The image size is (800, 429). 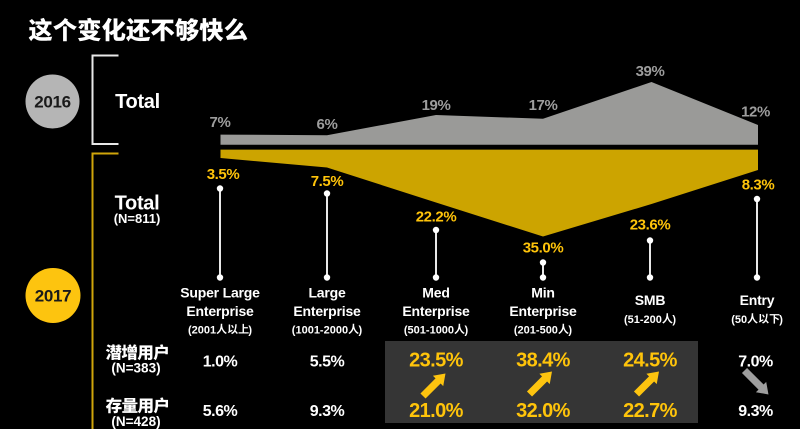 I want to click on svg-text: 22.7%, so click(x=650, y=411).